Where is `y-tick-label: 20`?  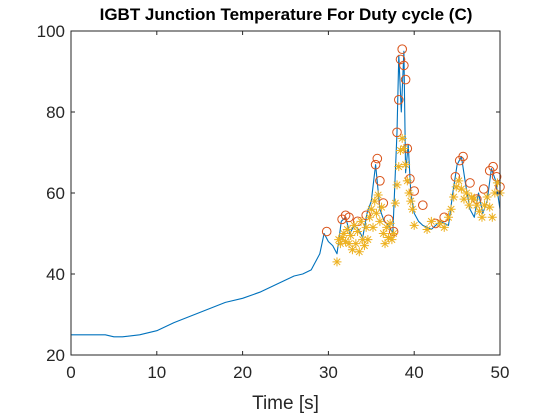 y-tick-label: 20 is located at coordinates (55, 355).